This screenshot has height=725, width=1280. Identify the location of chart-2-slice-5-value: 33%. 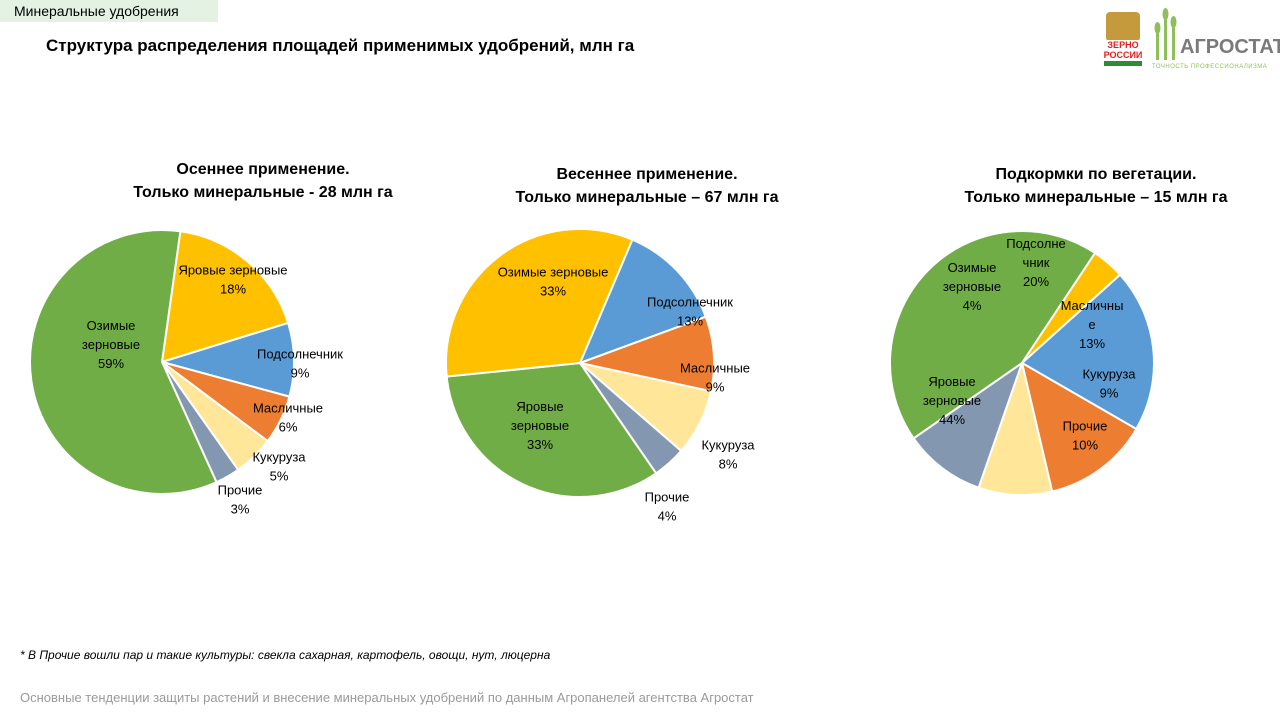
(540, 444).